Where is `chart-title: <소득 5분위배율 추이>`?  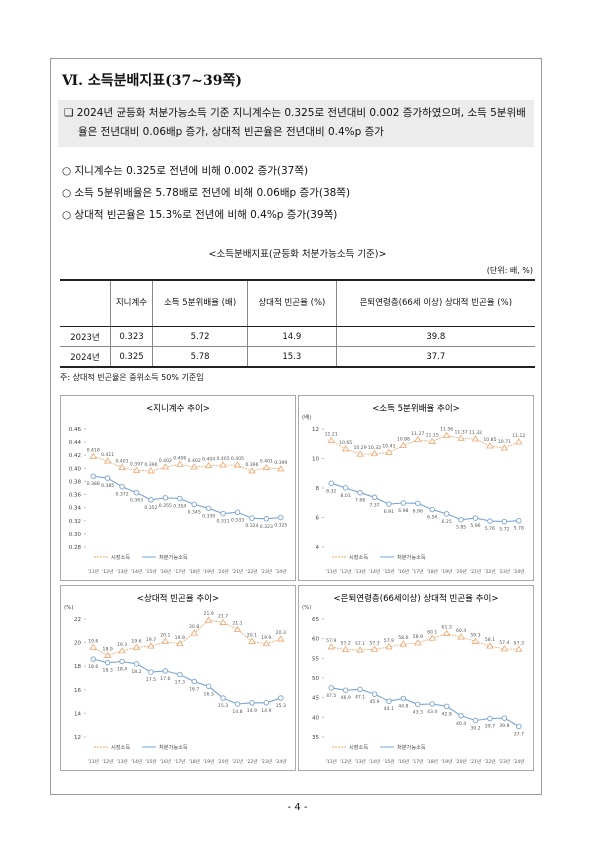 chart-title: <소득 5분위배율 추이> is located at coordinates (416, 408).